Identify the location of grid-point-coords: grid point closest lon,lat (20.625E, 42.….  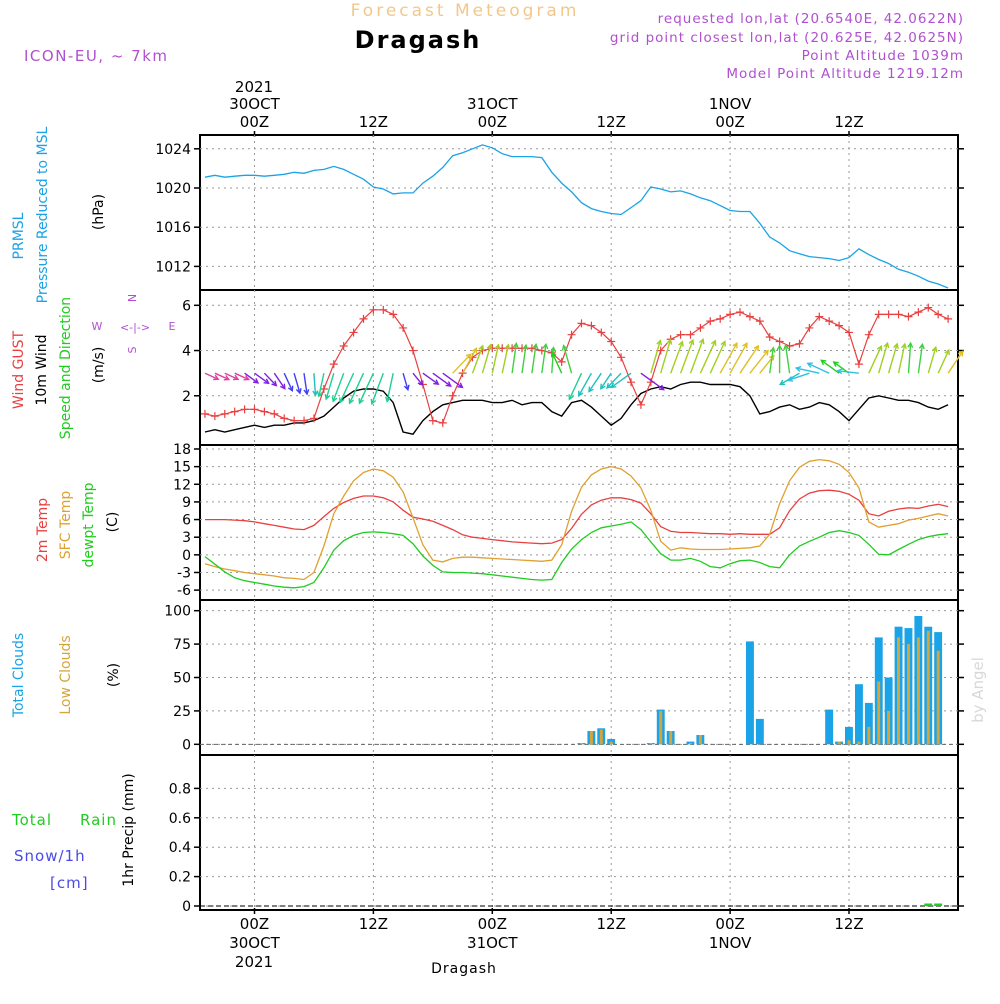
(787, 38).